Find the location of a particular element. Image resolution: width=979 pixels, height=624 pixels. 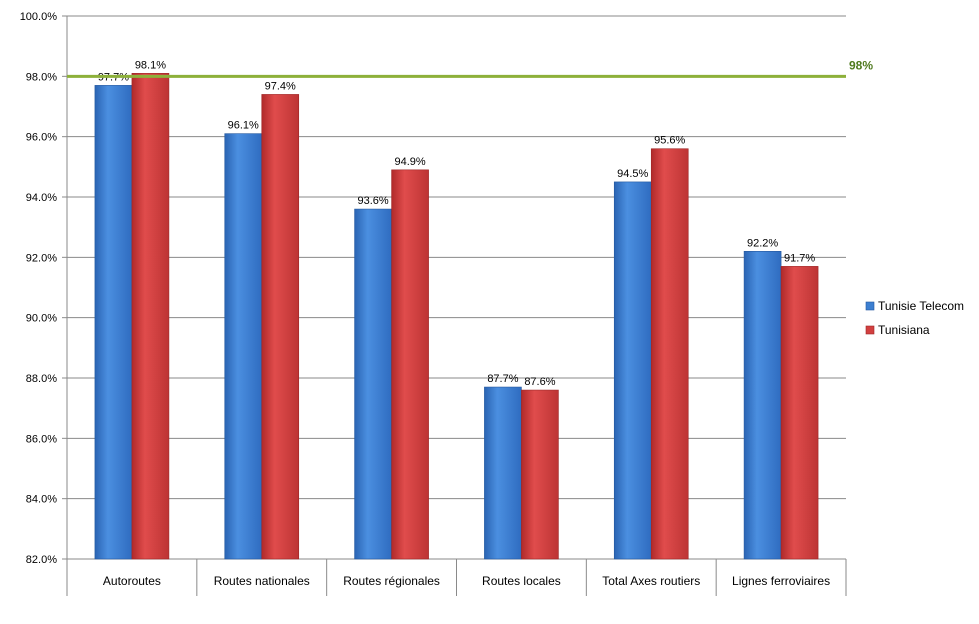

y-tick-label: 82.0% is located at coordinates (41, 560).